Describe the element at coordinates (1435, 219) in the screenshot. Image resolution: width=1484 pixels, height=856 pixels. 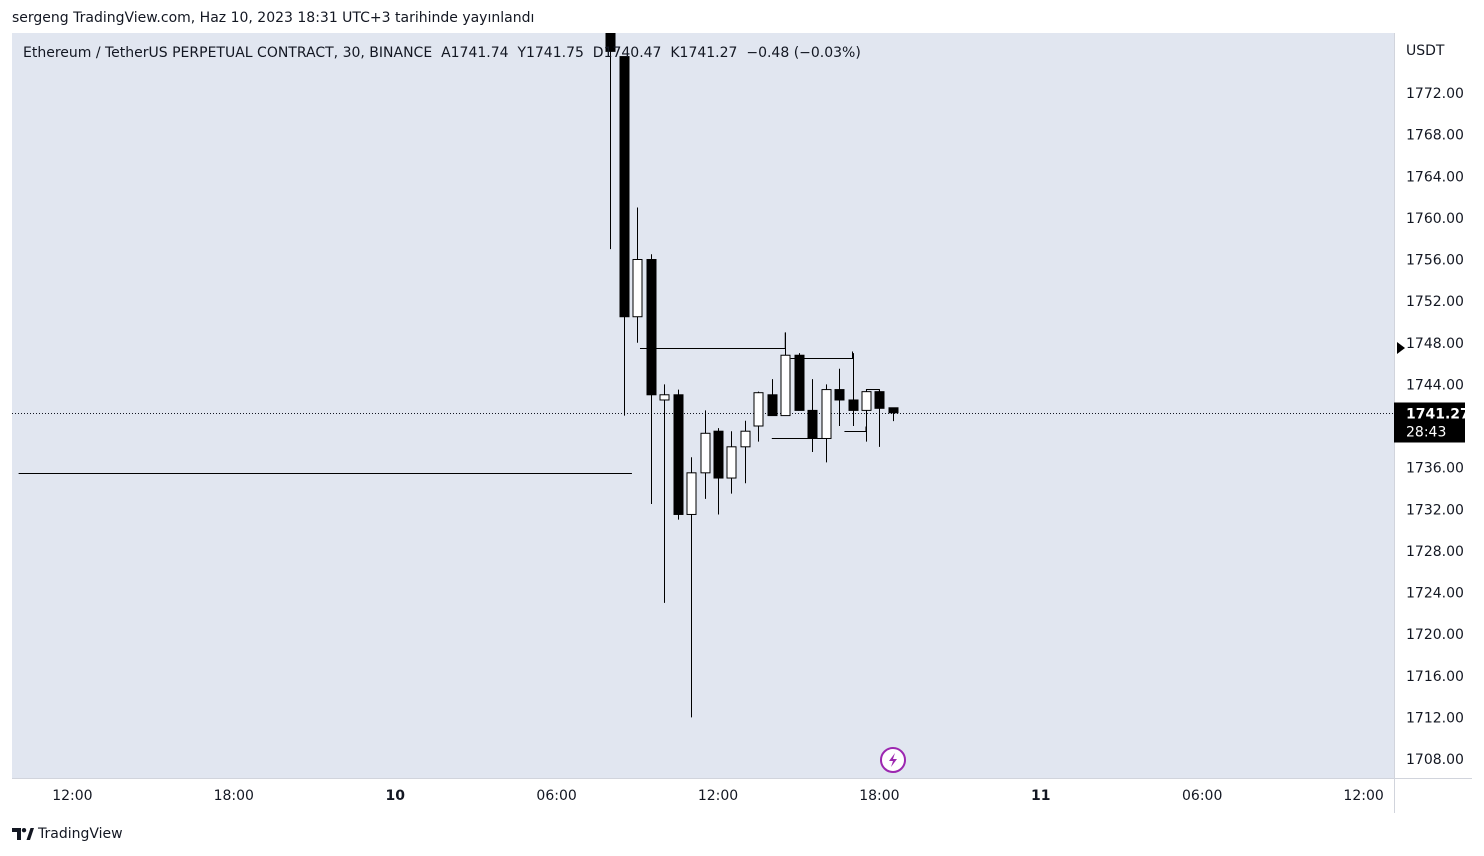
I see `y-tick-label: 1760.00` at that location.